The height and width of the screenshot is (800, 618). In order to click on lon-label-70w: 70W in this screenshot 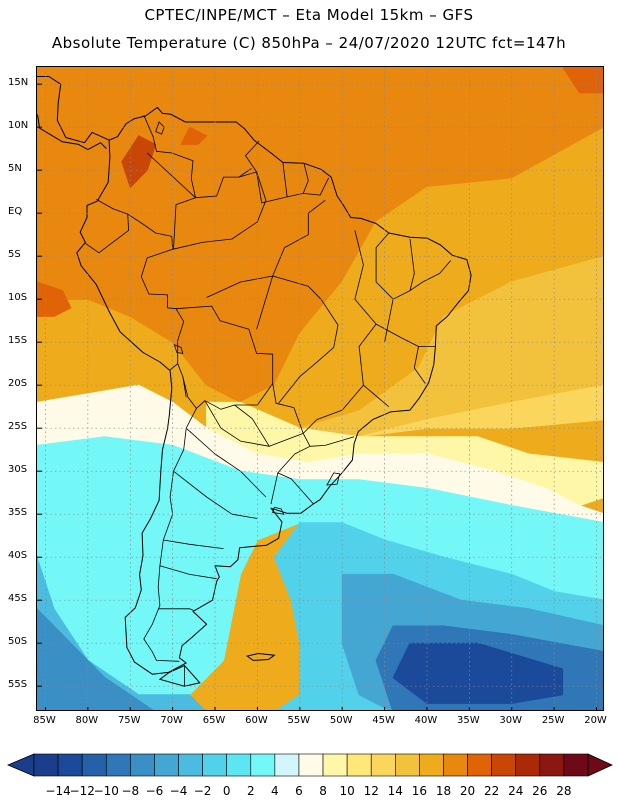, I will do `click(171, 720)`.